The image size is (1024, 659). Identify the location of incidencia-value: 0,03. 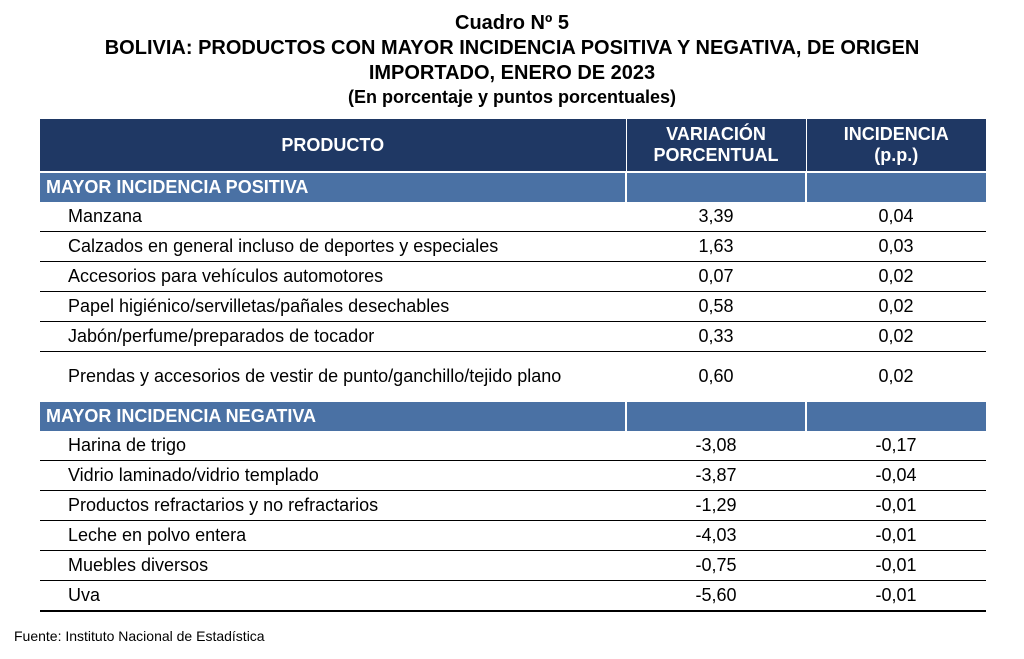
(896, 246).